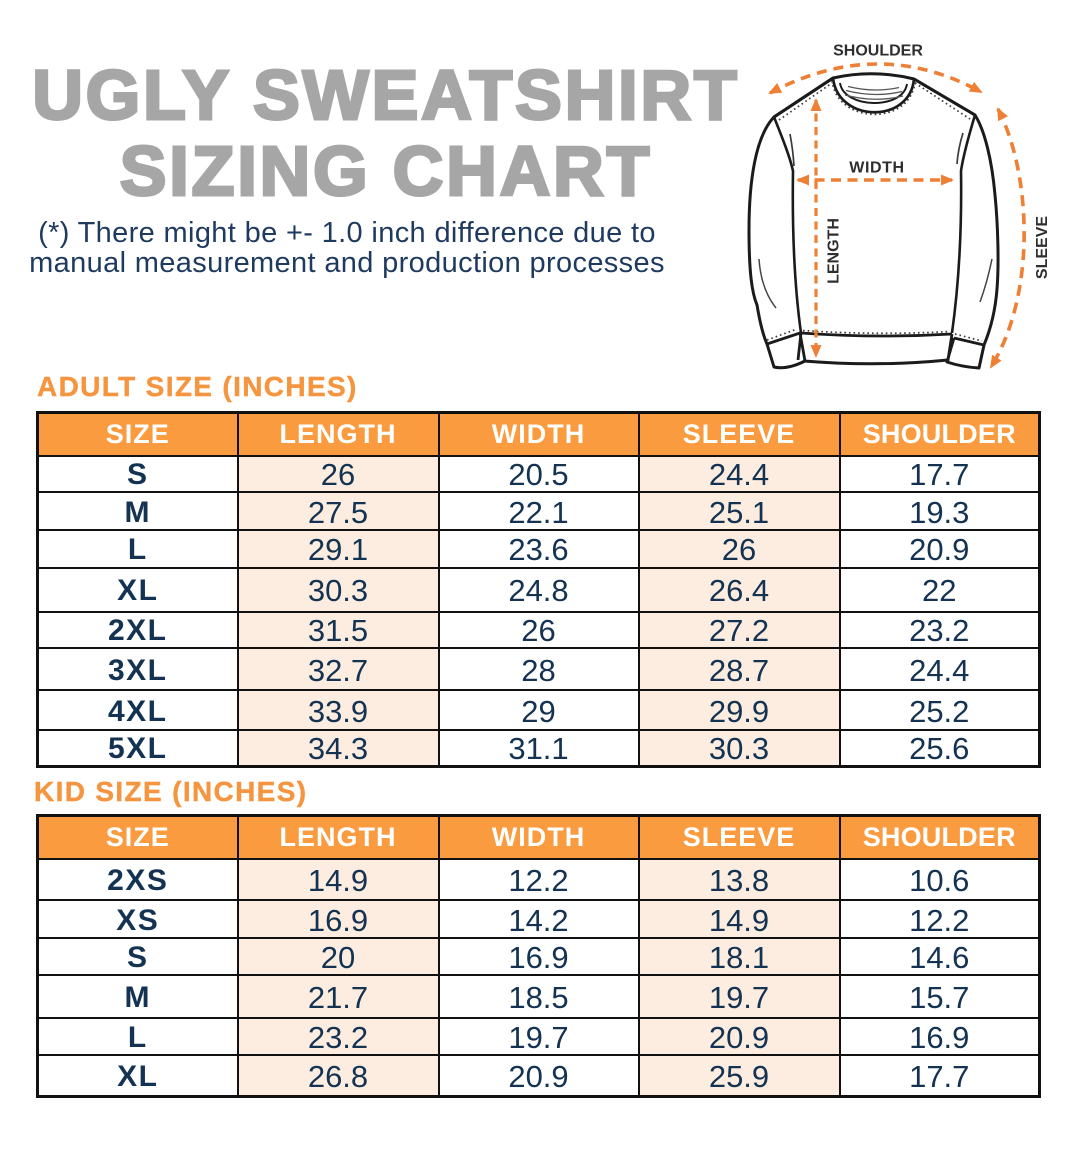  Describe the element at coordinates (1042, 247) in the screenshot. I see `svg-text: SLEEVE` at that location.